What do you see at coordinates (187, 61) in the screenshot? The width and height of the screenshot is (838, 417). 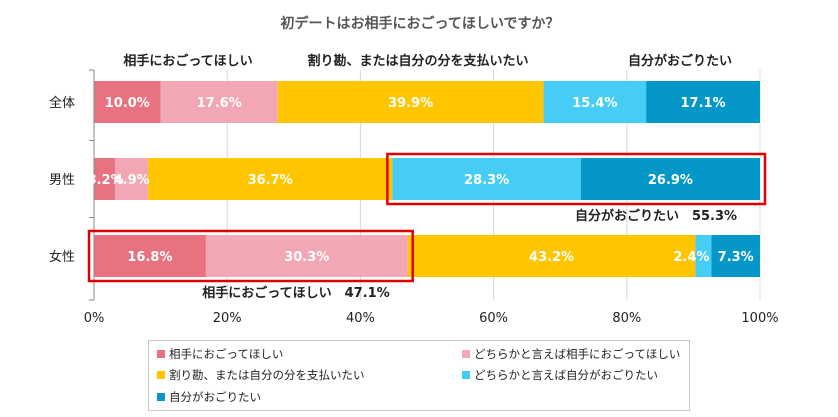 I see `top-category-label: 相手におごってほしい` at bounding box center [187, 61].